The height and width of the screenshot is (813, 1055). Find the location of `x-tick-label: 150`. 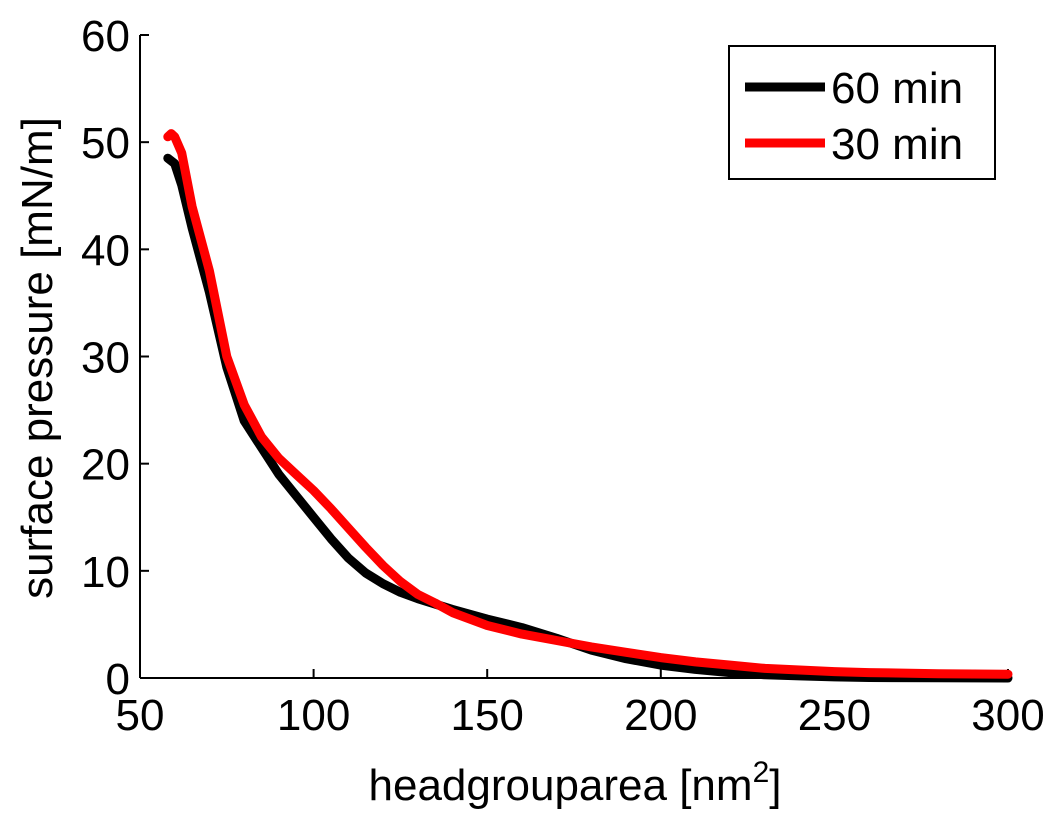

x-tick-label: 150 is located at coordinates (486, 715).